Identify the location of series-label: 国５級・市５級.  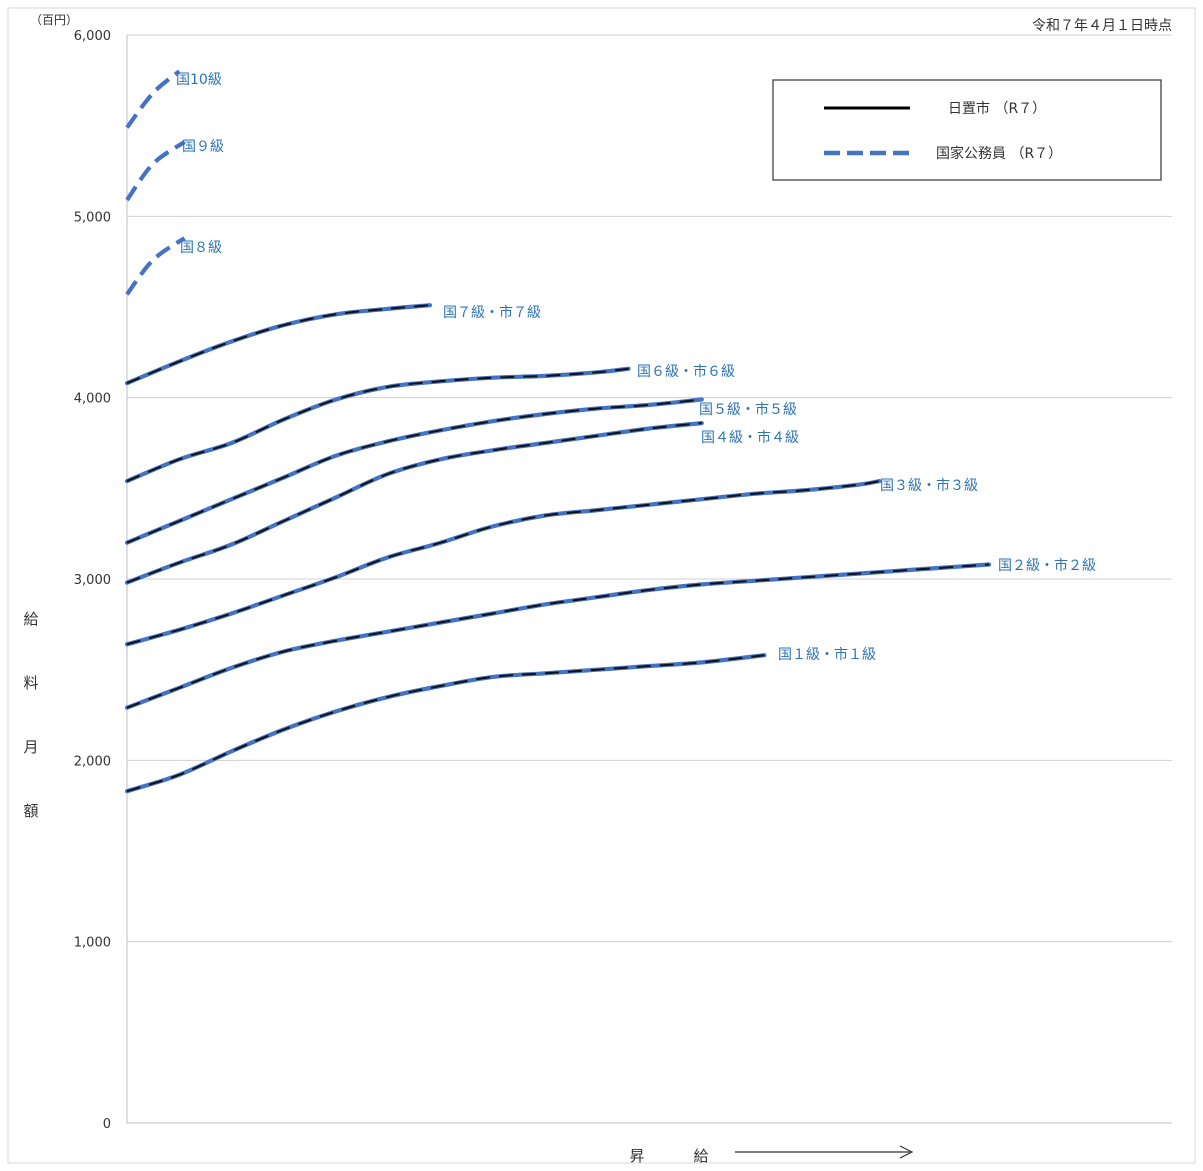
(748, 409).